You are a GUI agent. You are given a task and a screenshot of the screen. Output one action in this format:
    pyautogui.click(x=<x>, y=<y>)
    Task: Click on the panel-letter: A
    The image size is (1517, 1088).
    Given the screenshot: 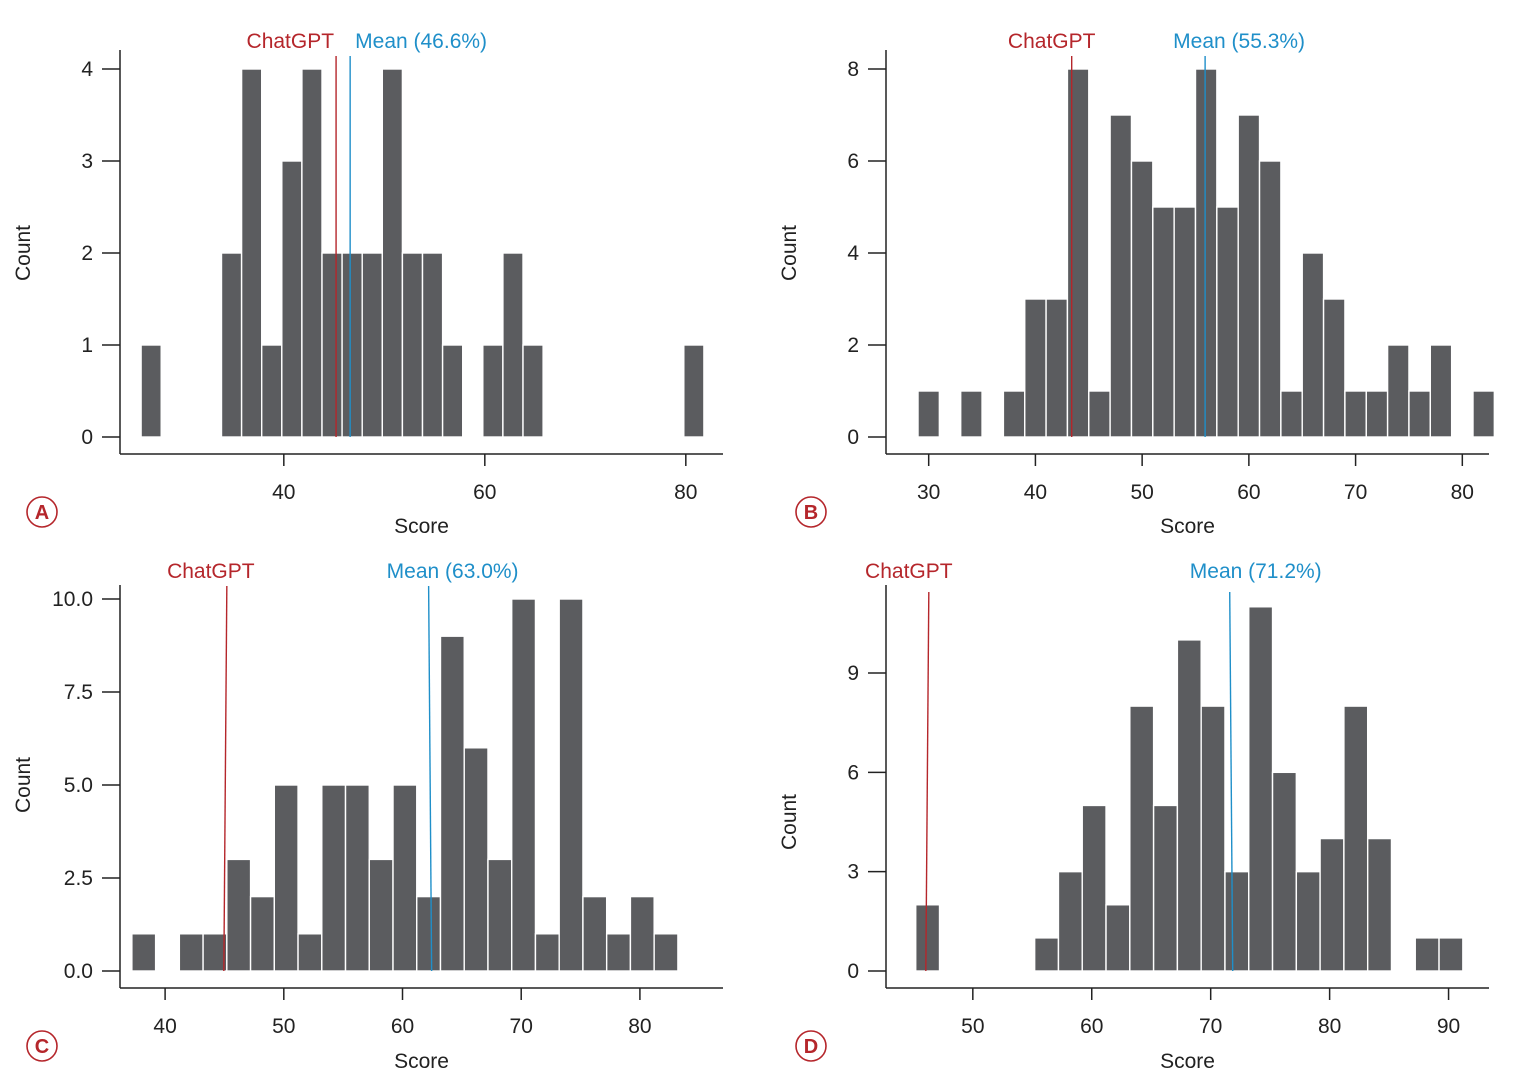 What is the action you would take?
    pyautogui.click(x=42, y=513)
    